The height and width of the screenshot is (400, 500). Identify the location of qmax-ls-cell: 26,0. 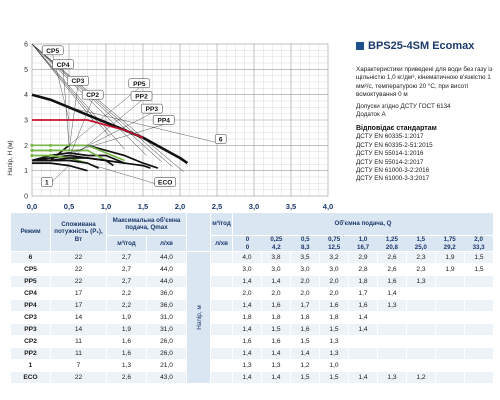
(166, 341).